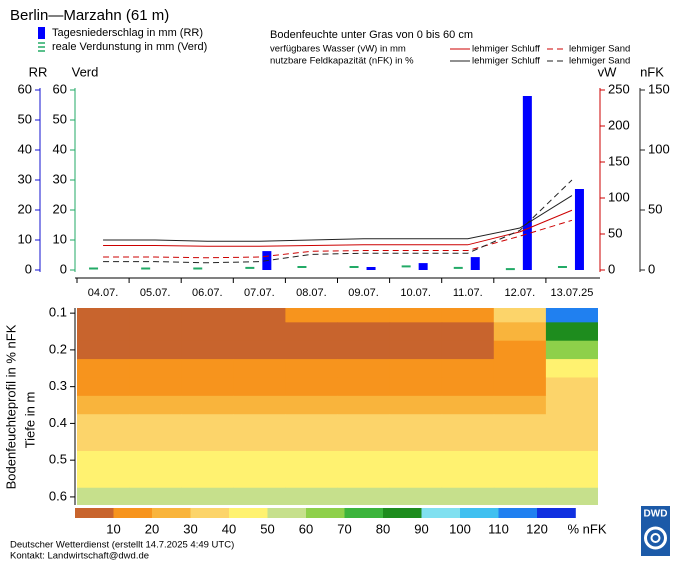 This screenshot has height=561, width=674. What do you see at coordinates (619, 88) in the screenshot?
I see `y-tick-label: 250` at bounding box center [619, 88].